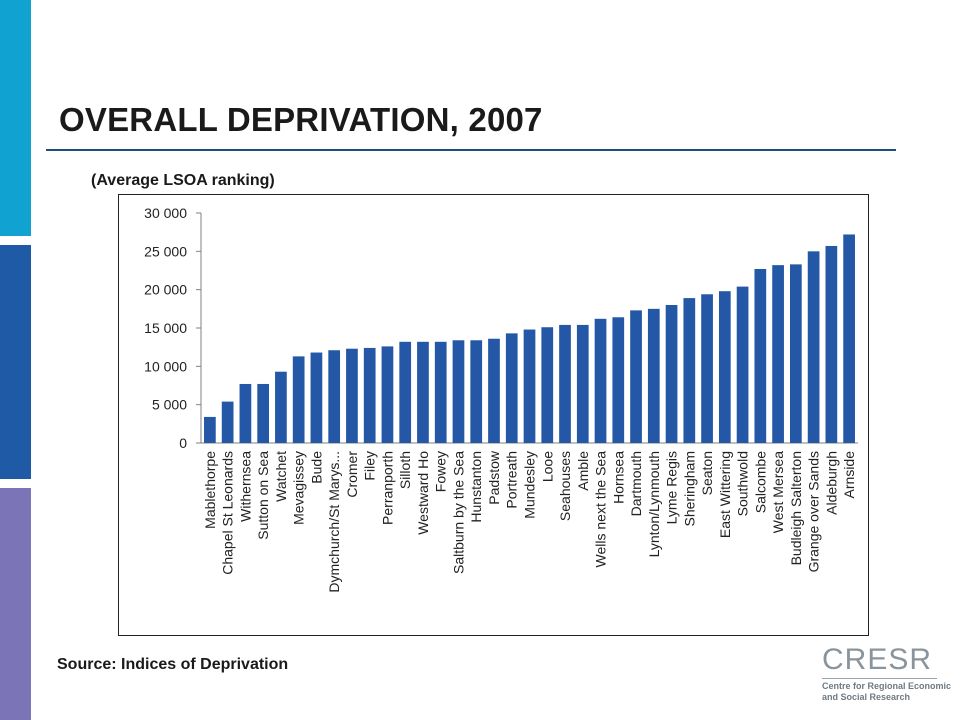  I want to click on x-tick-label: Padstow, so click(494, 477).